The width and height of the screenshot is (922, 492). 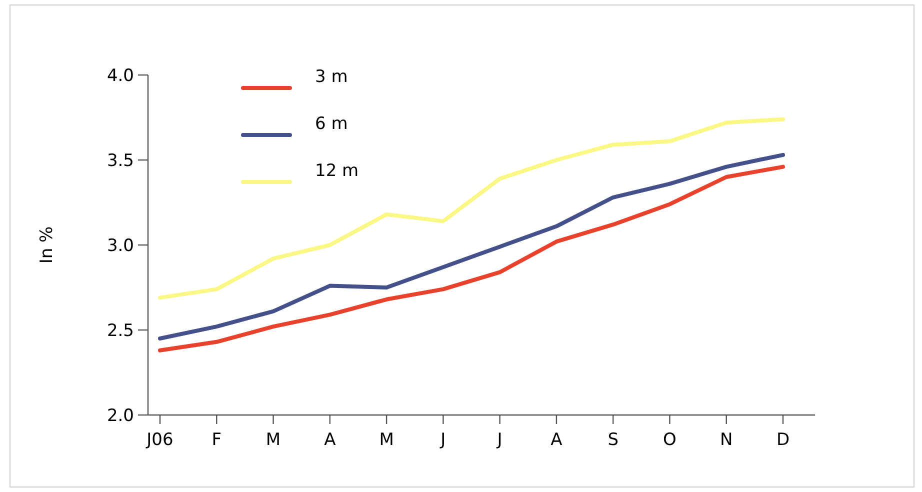 What do you see at coordinates (47, 245) in the screenshot?
I see `y-axis-title: In %` at bounding box center [47, 245].